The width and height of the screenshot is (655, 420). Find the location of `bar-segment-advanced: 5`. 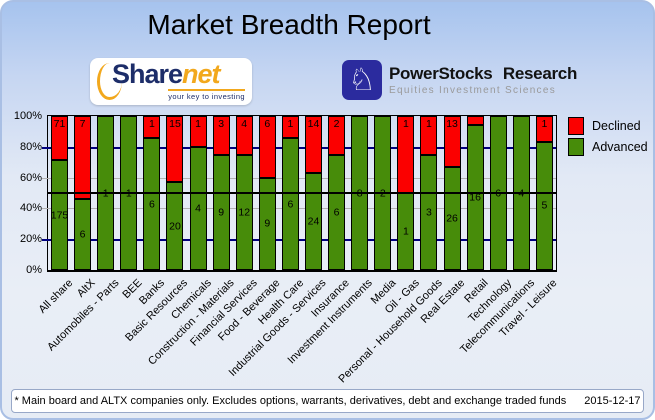

bar-segment-advanced: 5 is located at coordinates (544, 205).